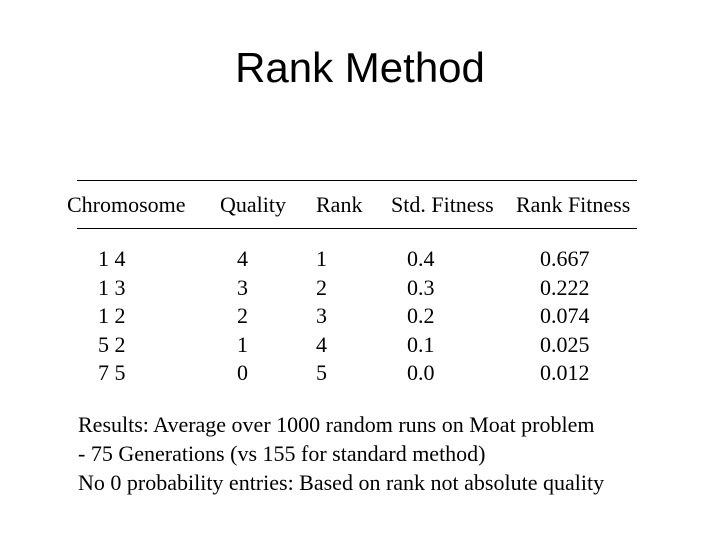 This screenshot has height=540, width=720. I want to click on table-cell: 7 5, so click(112, 372).